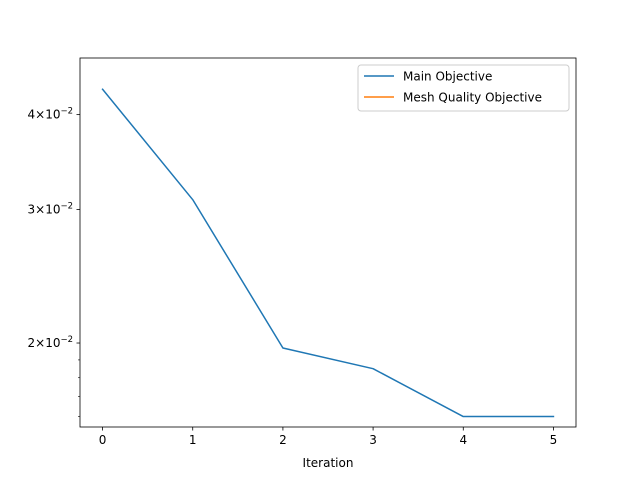 Image resolution: width=640 pixels, height=480 pixels. I want to click on x-tick-label: 0, so click(103, 440).